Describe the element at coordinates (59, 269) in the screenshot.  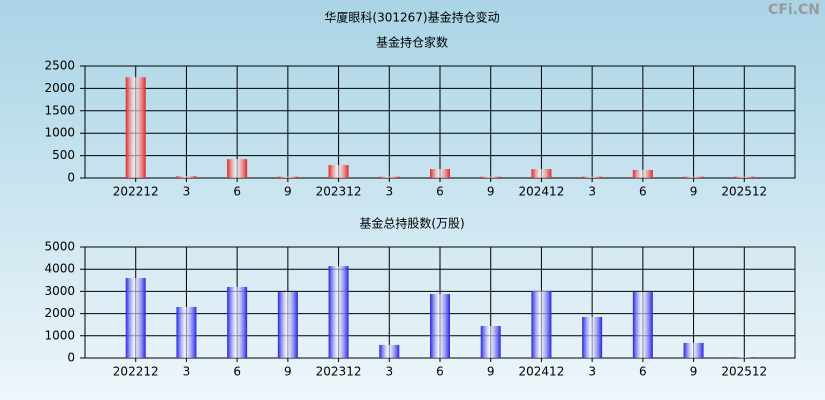
I see `y-tick-label: 4000` at that location.